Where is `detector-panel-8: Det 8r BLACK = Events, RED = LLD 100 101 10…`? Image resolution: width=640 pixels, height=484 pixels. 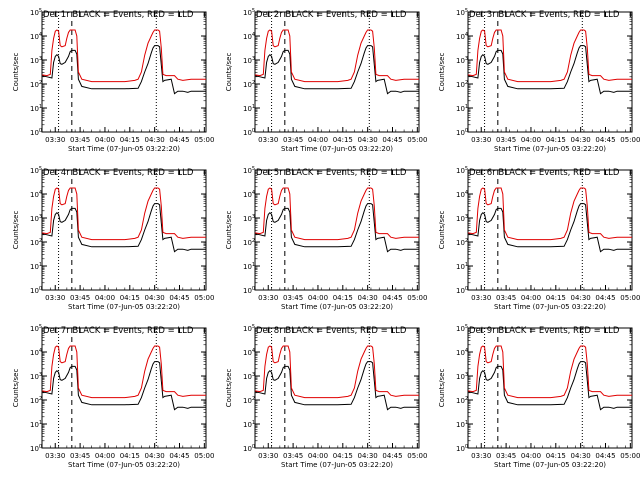 detector-panel-8: Det 8r BLACK = Events, RED = LLD 100 101 10… is located at coordinates (326, 396).